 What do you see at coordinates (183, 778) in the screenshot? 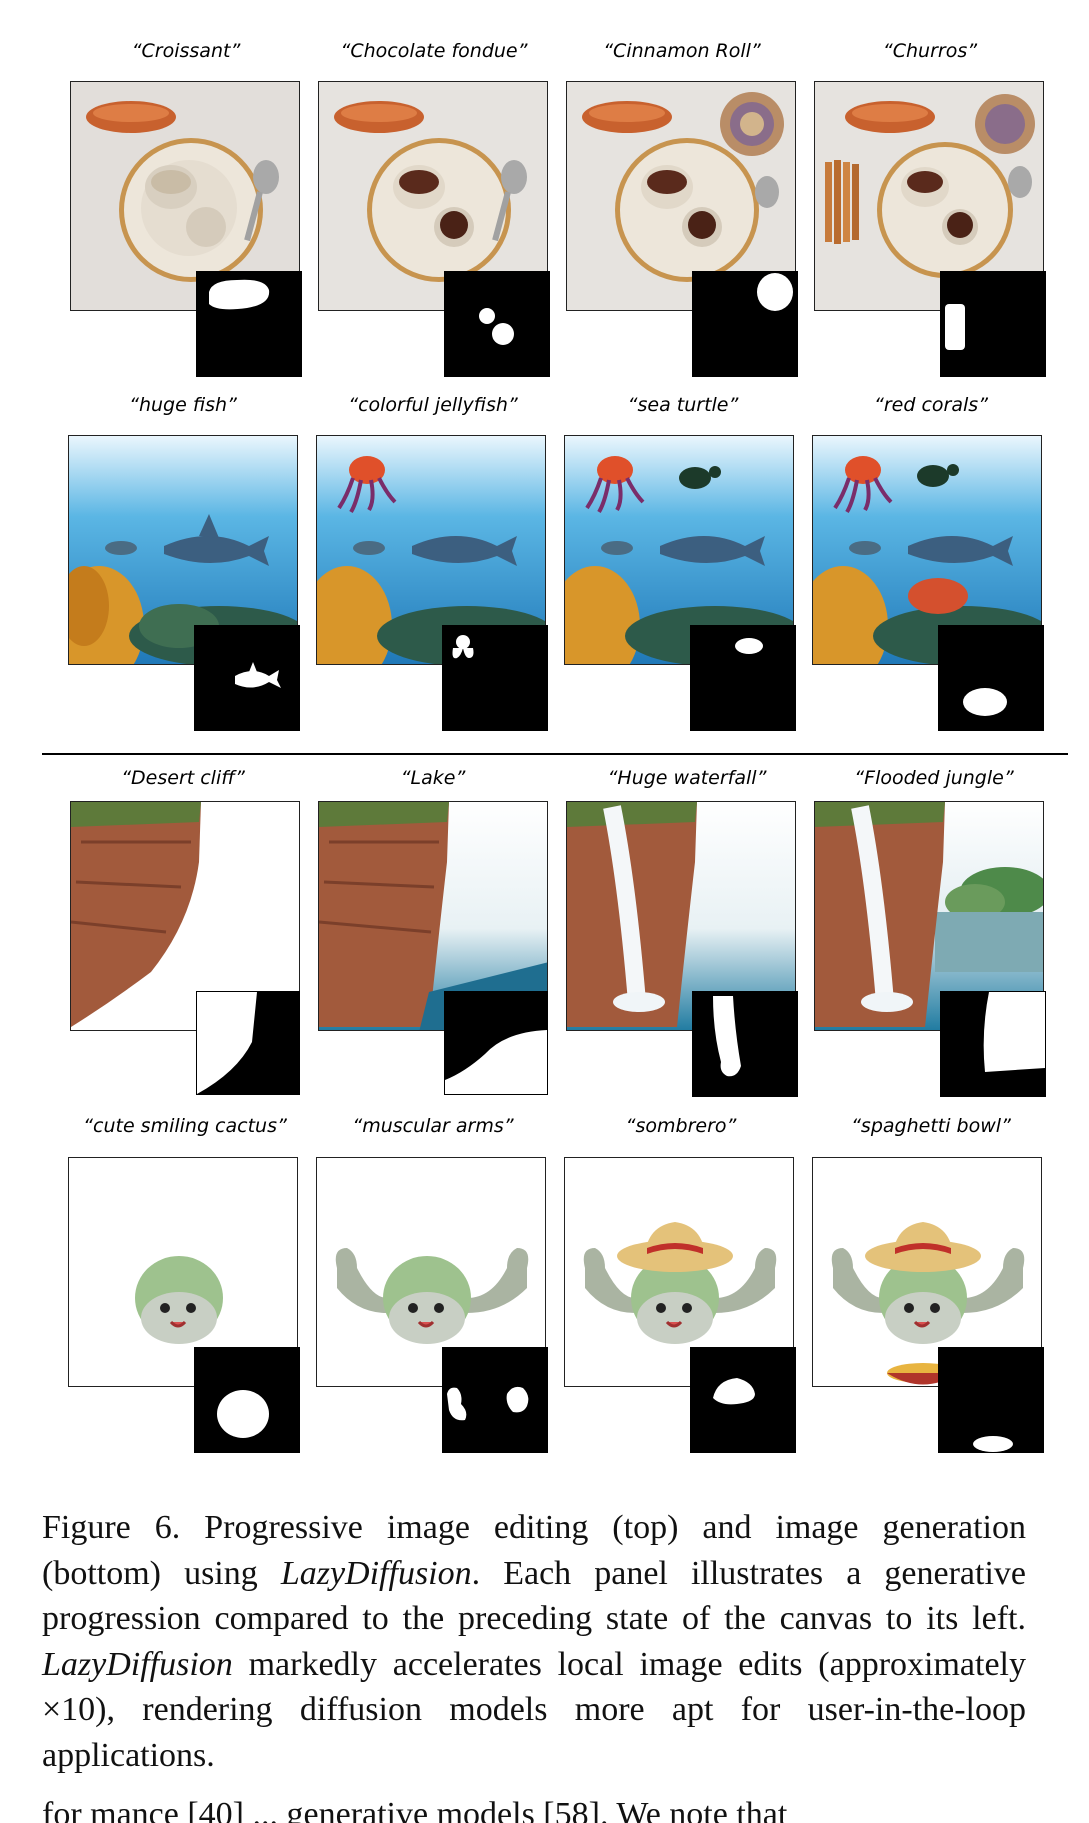
I see `caption-desert-cliff: “Desert cliff”` at bounding box center [183, 778].